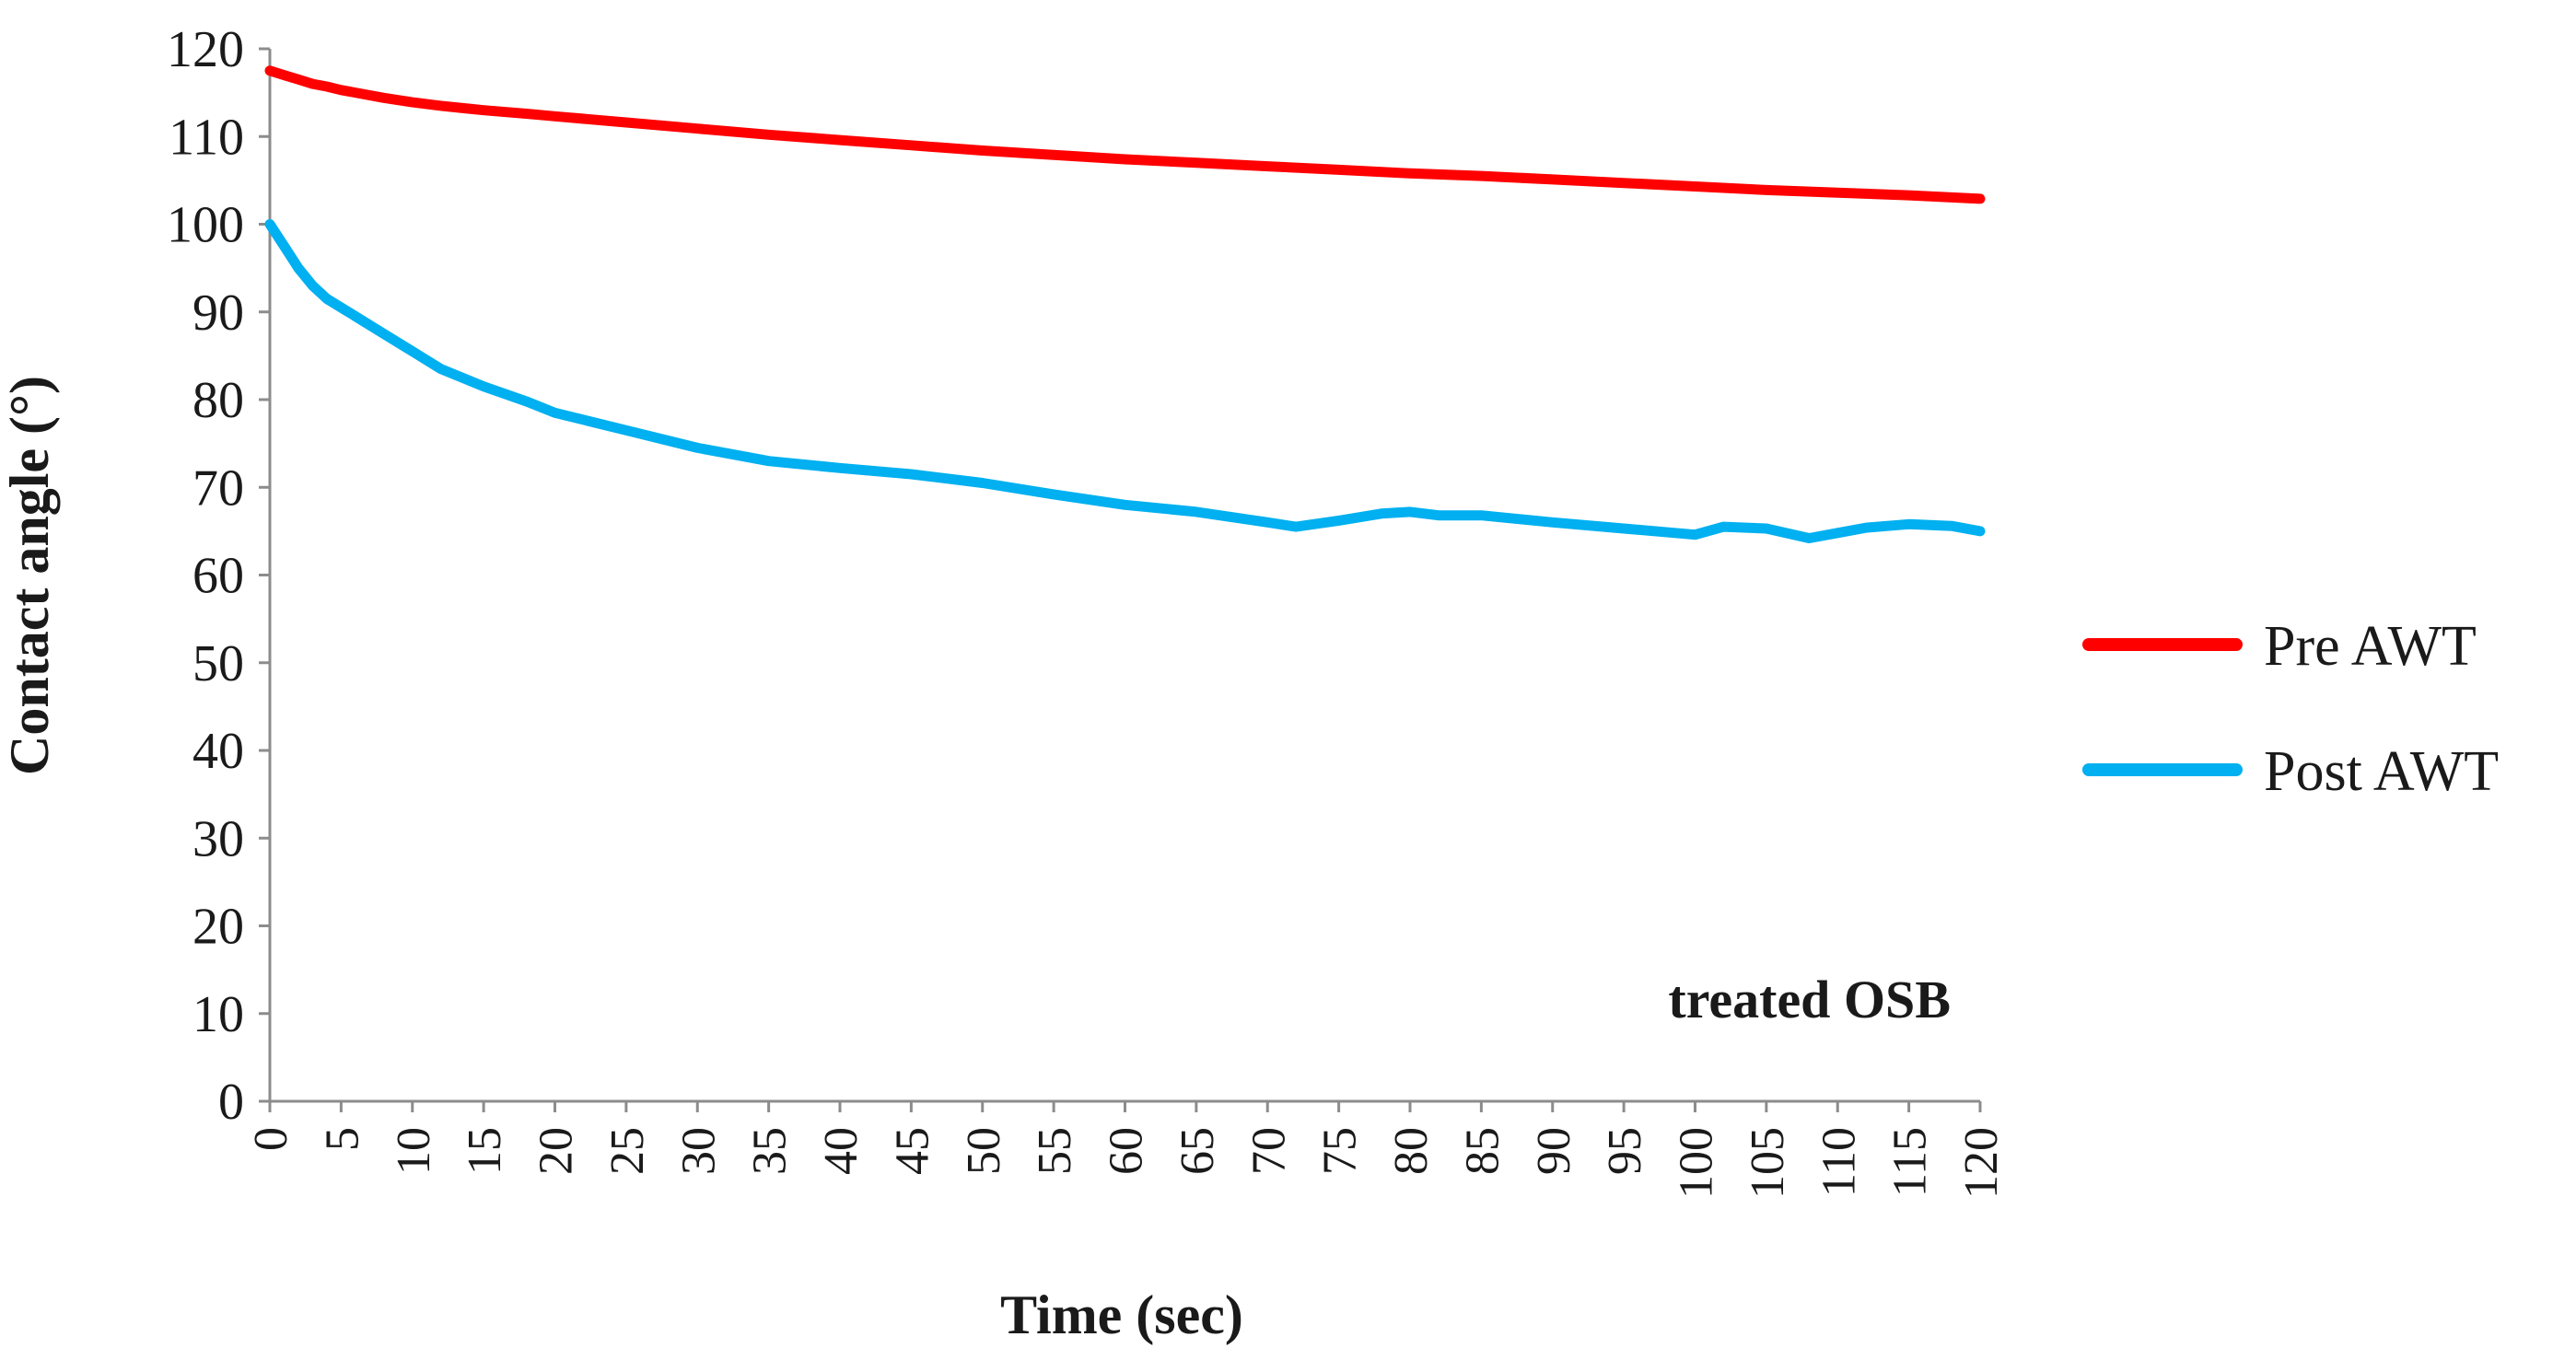 This screenshot has width=2576, height=1360. Describe the element at coordinates (912, 1151) in the screenshot. I see `x-tick-label: 45` at that location.